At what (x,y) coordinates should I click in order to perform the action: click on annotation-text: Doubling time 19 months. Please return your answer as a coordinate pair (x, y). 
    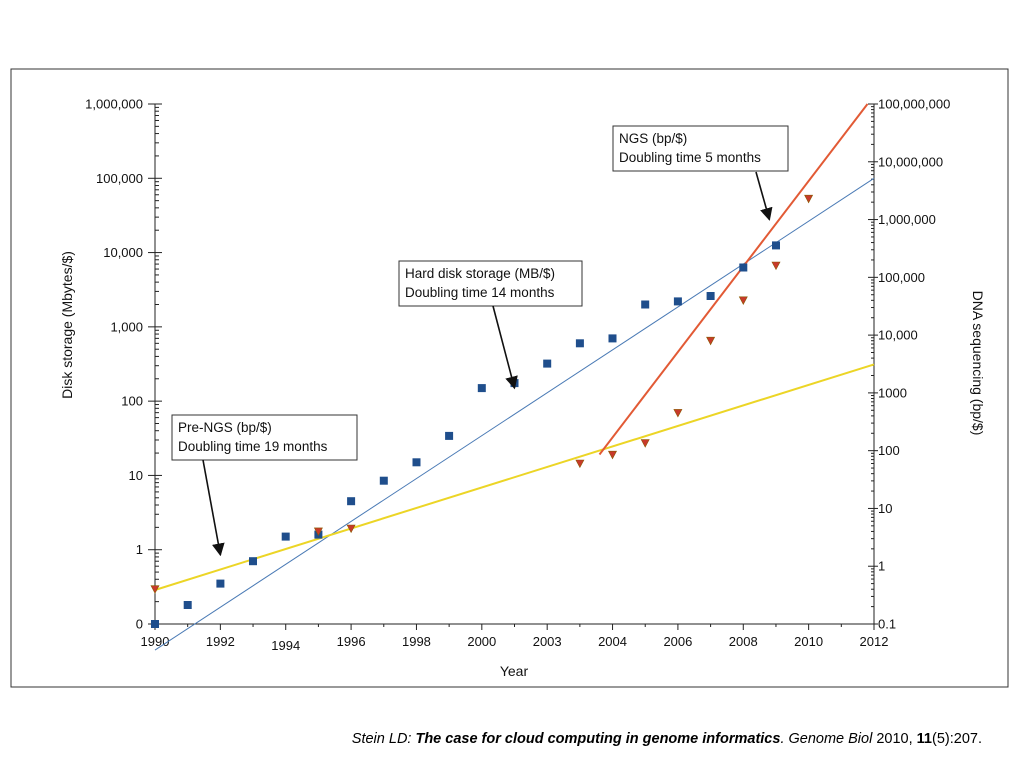
    Looking at the image, I should click on (253, 446).